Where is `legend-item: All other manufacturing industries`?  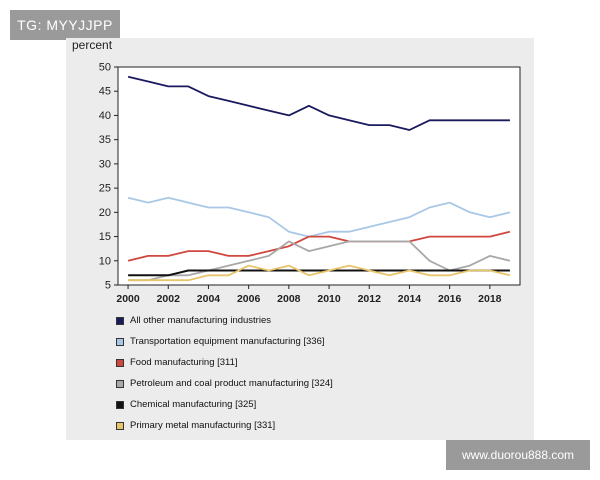 legend-item: All other manufacturing industries is located at coordinates (321, 320).